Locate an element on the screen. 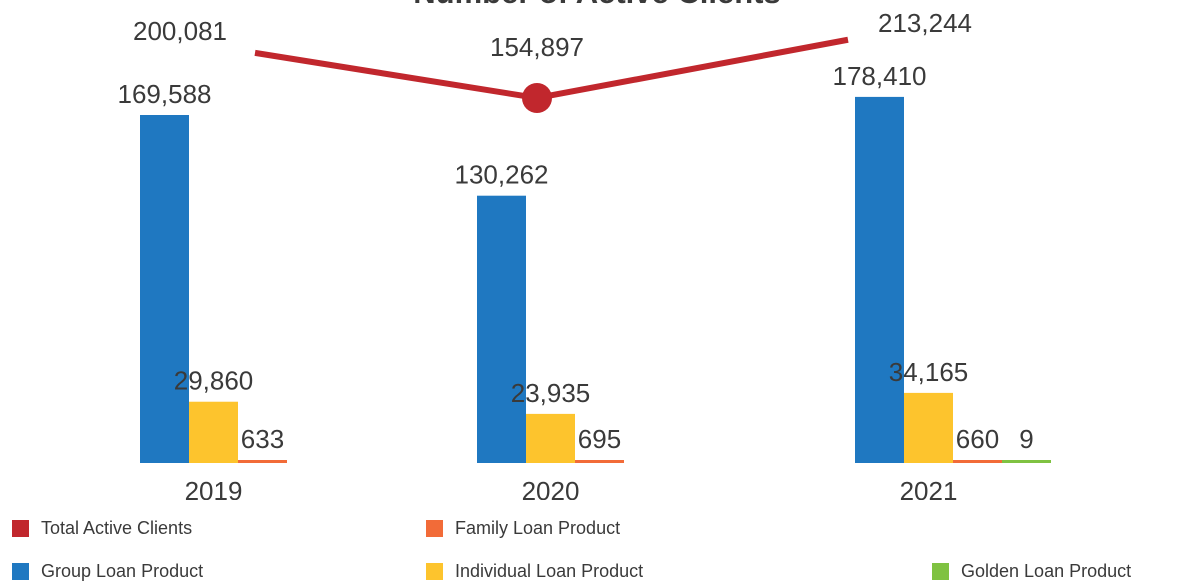 This screenshot has height=585, width=1194. legend-item-family-loan-product: Family Loan Product is located at coordinates (523, 528).